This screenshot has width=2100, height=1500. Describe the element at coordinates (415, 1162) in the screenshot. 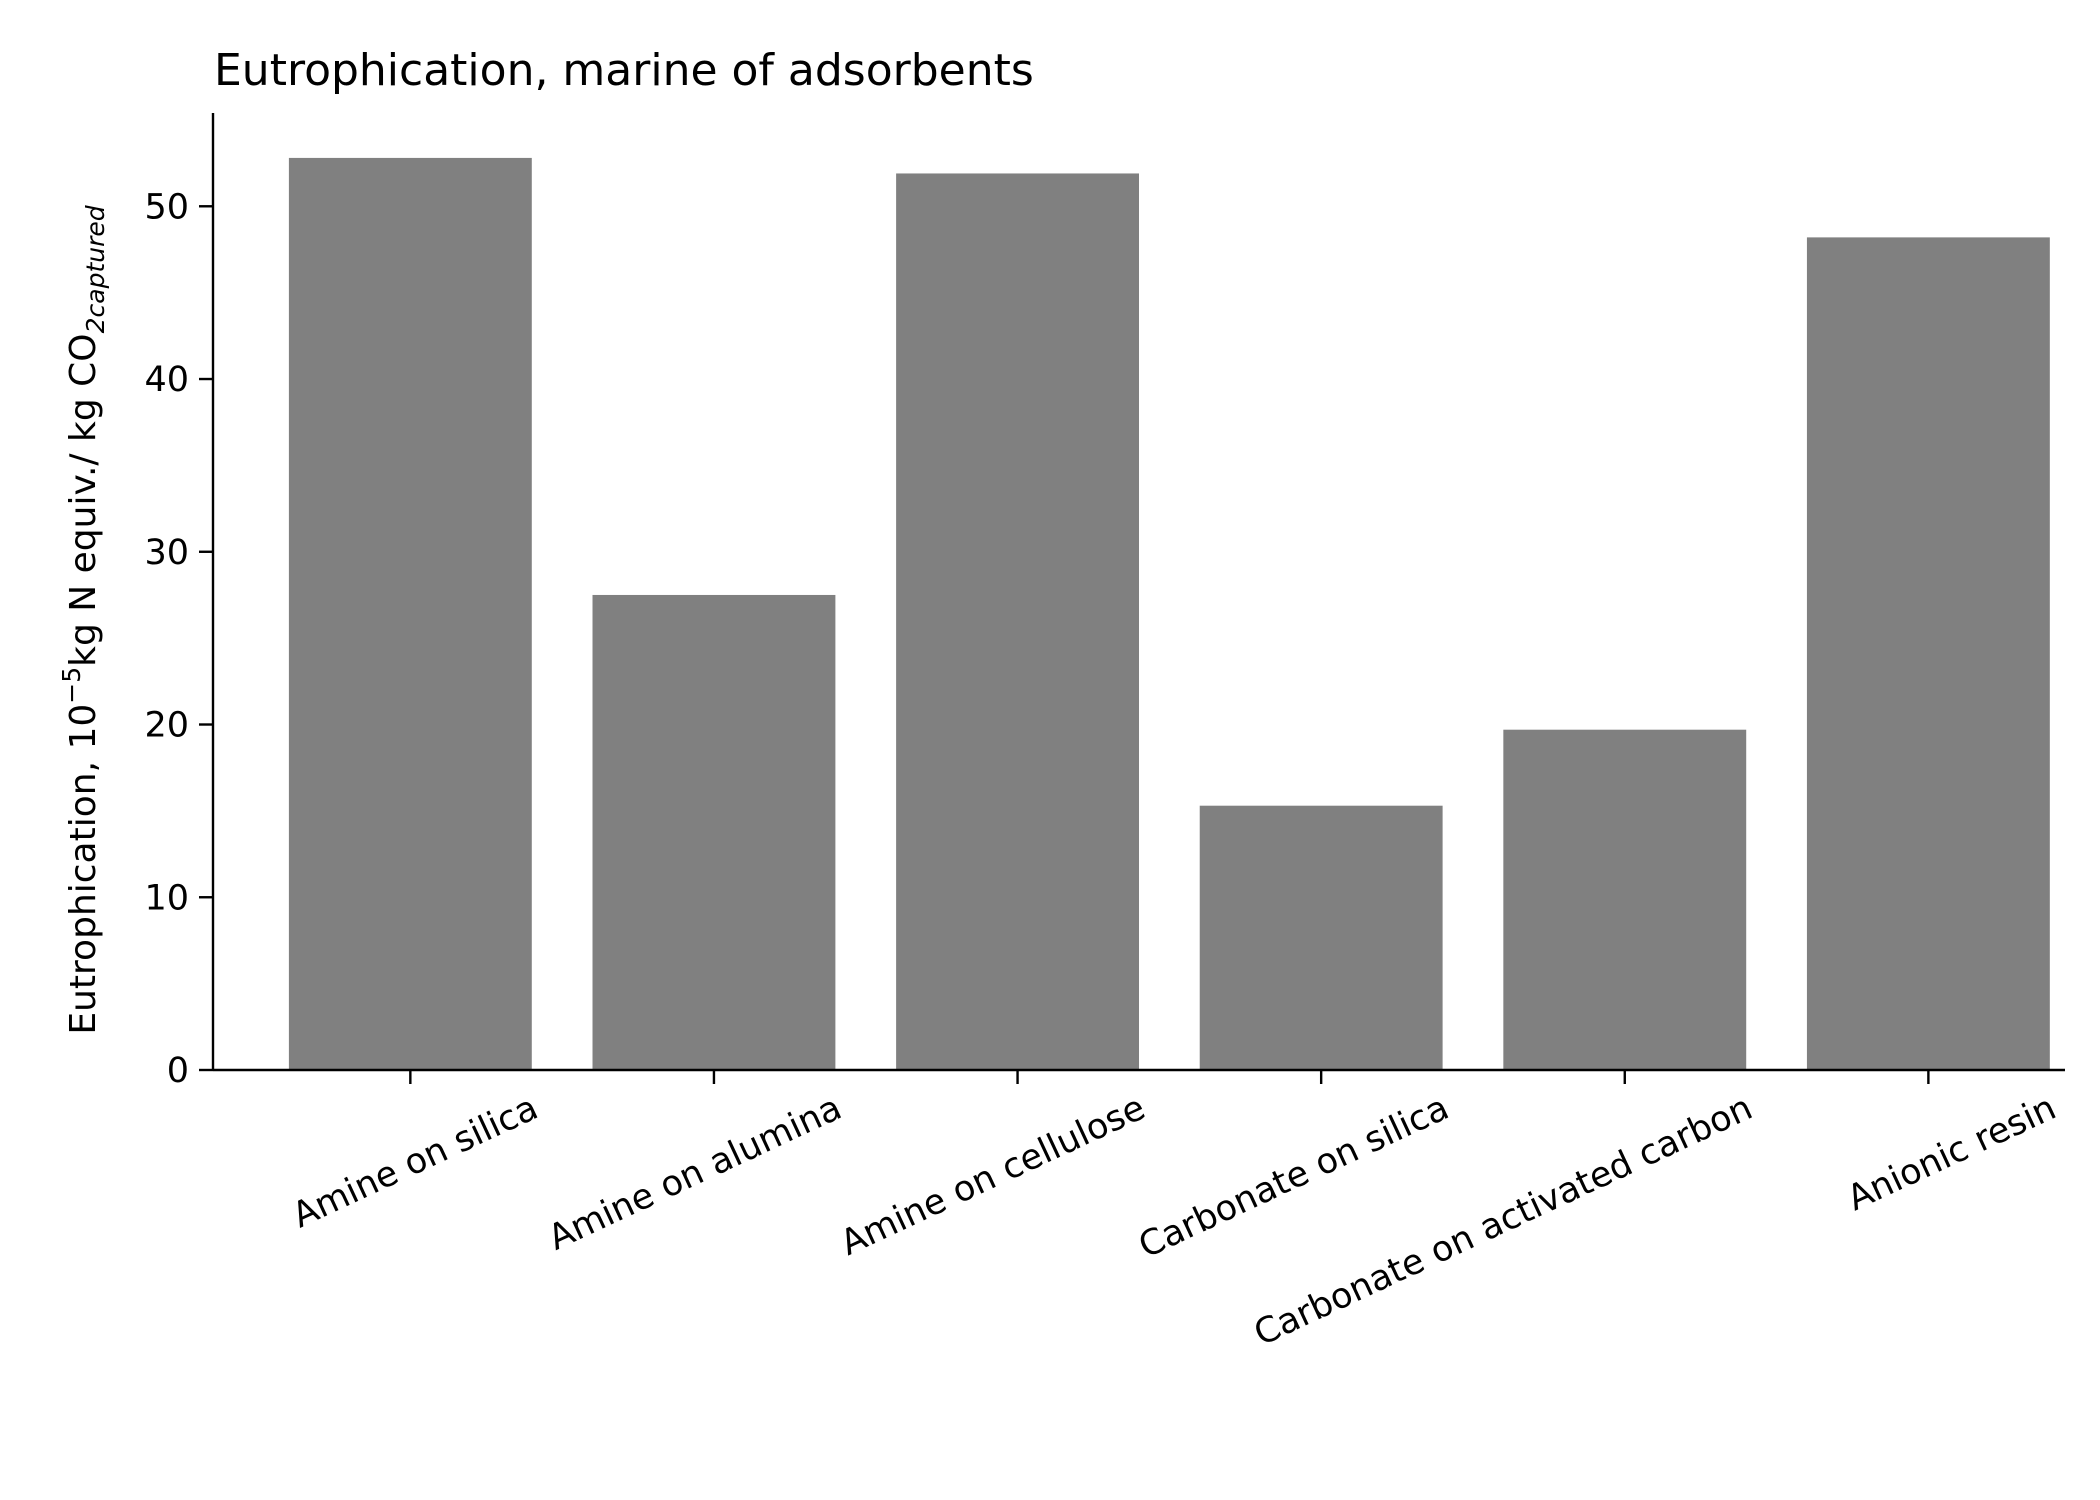

I see `x-tick-label: Amine on silica` at that location.